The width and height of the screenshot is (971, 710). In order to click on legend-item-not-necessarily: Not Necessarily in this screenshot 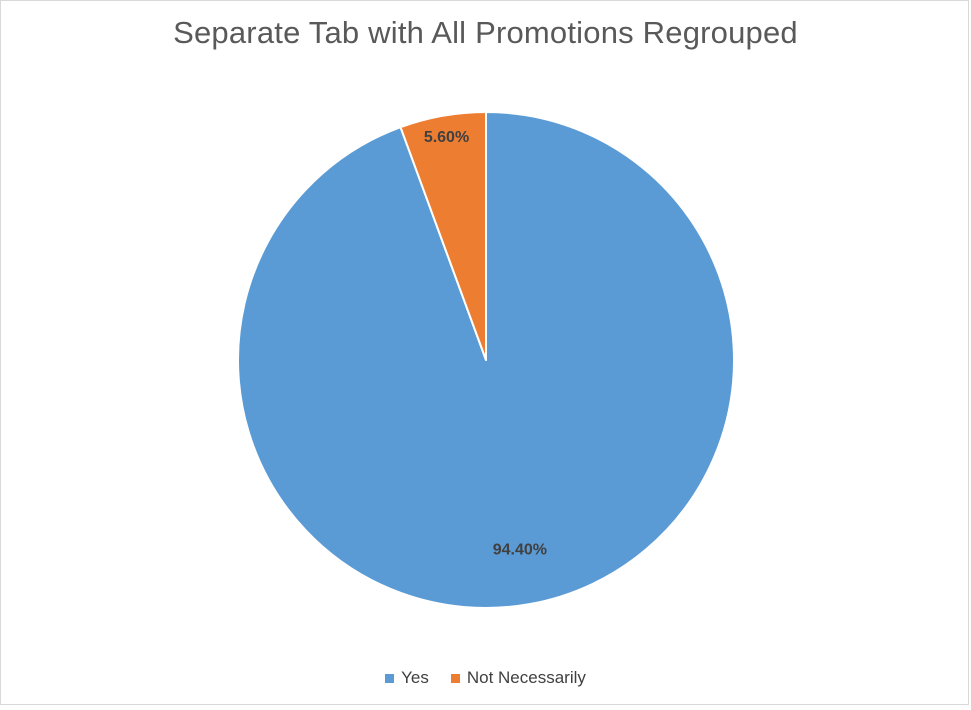, I will do `click(518, 678)`.